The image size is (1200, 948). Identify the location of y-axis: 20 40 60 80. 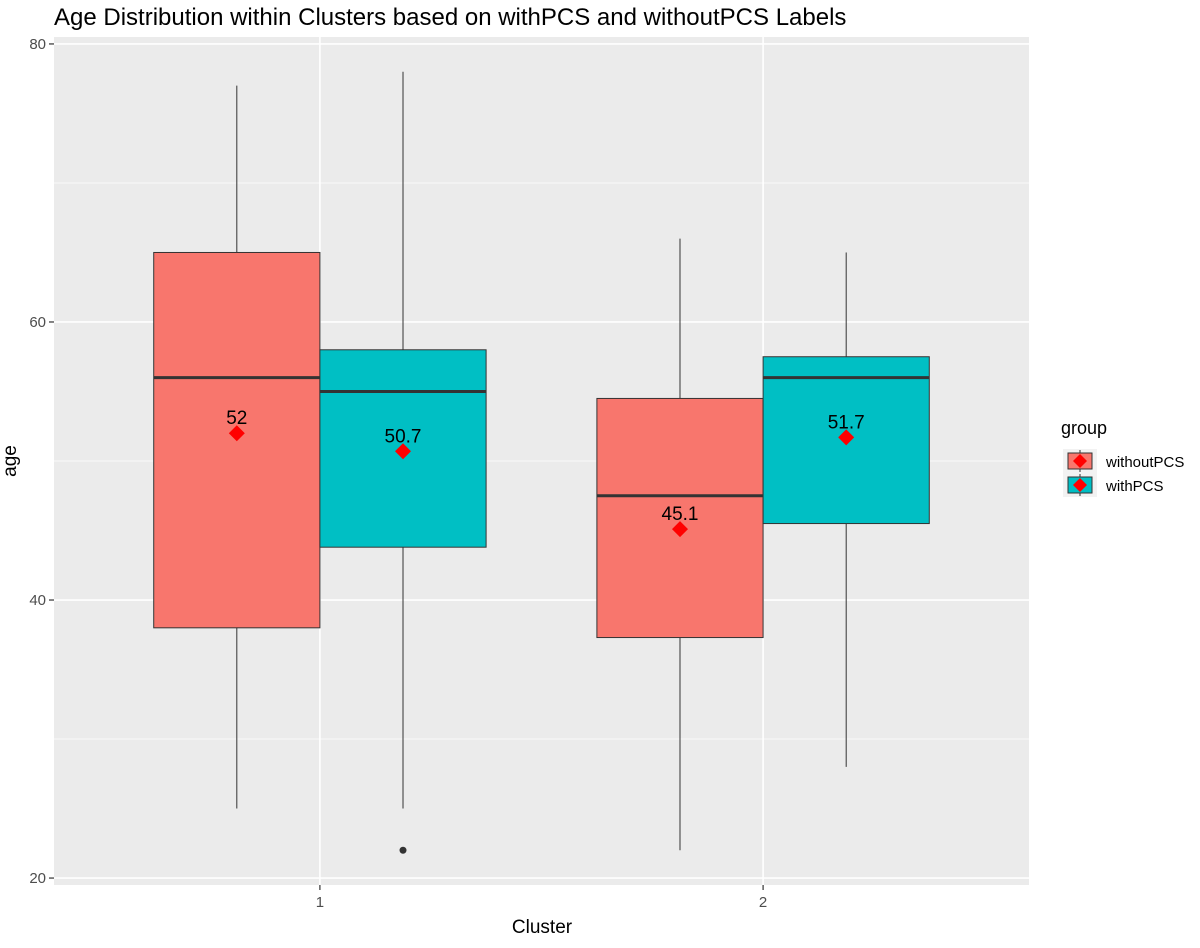
(41, 461).